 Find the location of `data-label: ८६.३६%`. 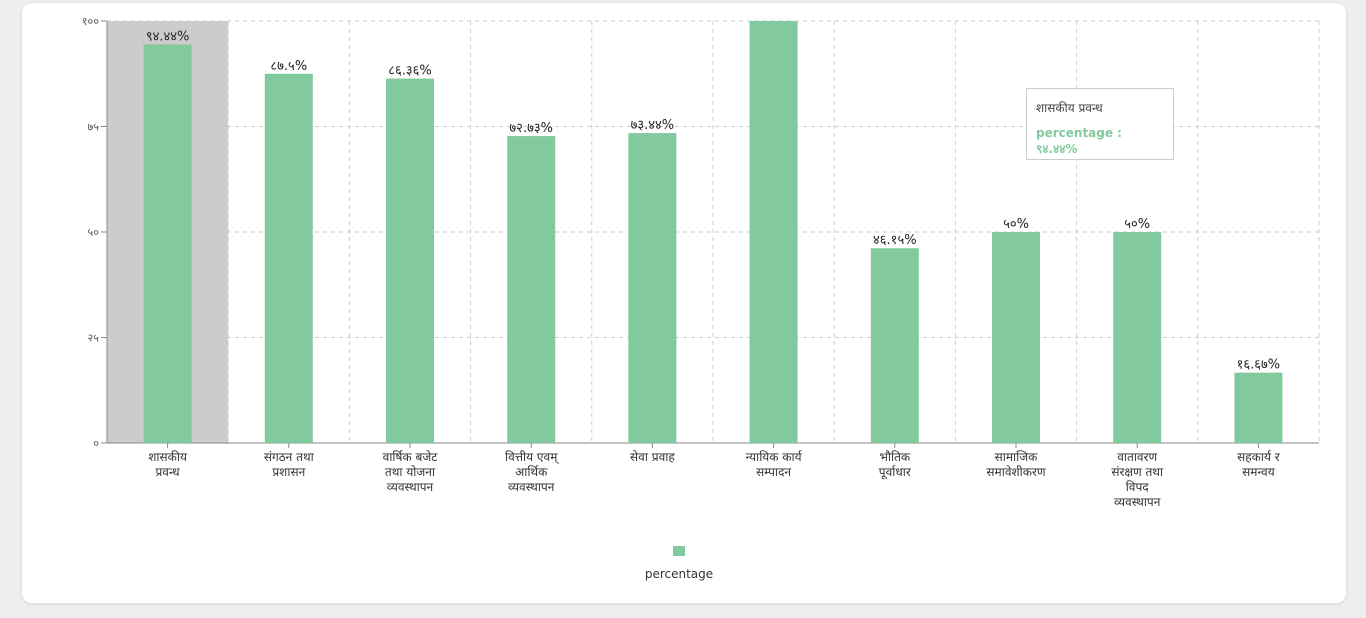

data-label: ८६.३६% is located at coordinates (410, 71).